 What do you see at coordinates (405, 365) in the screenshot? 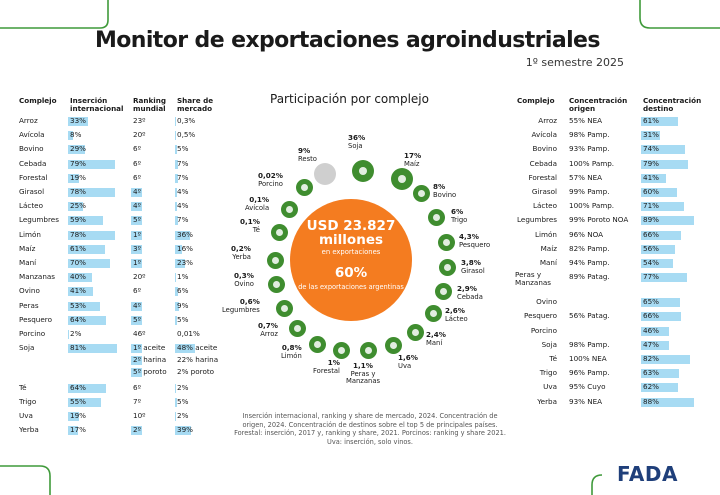
I see `segment-name: Uva` at bounding box center [405, 365].